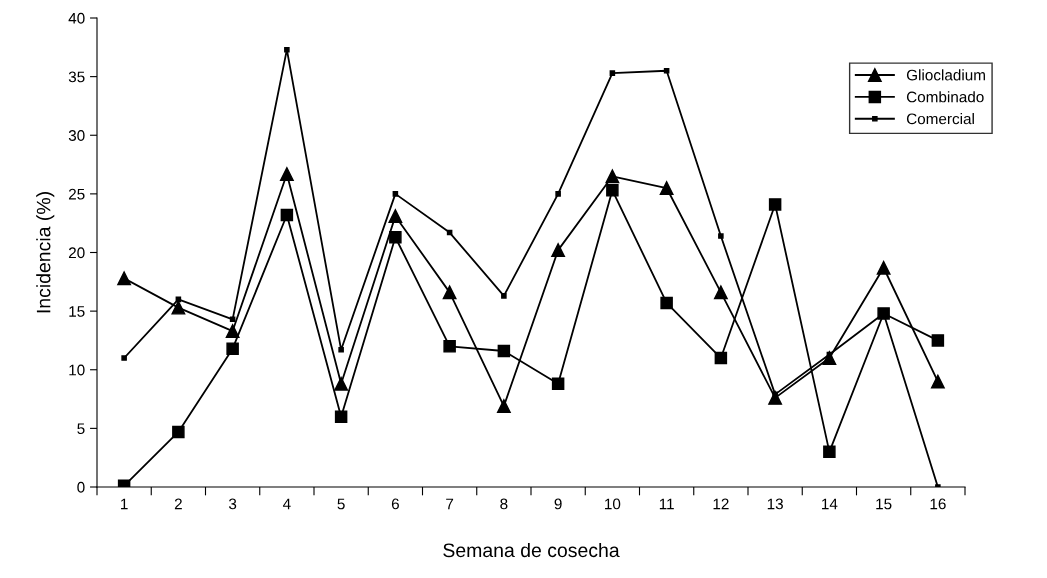 This screenshot has width=1047, height=578. Describe the element at coordinates (286, 504) in the screenshot. I see `x-tick-label: 4` at that location.